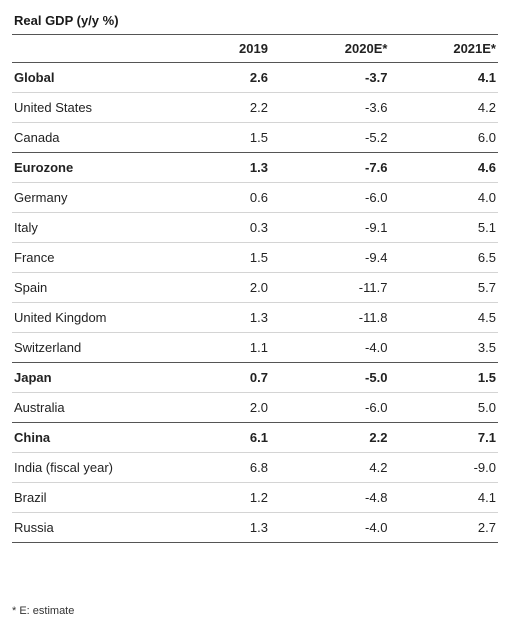 Image resolution: width=510 pixels, height=631 pixels. I want to click on row-value-2021e: 5.0, so click(486, 407).